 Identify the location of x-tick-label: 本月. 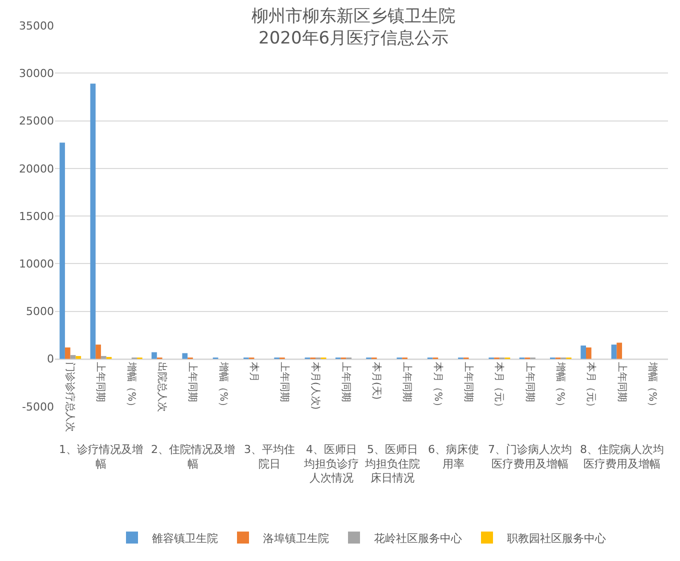
(254, 372).